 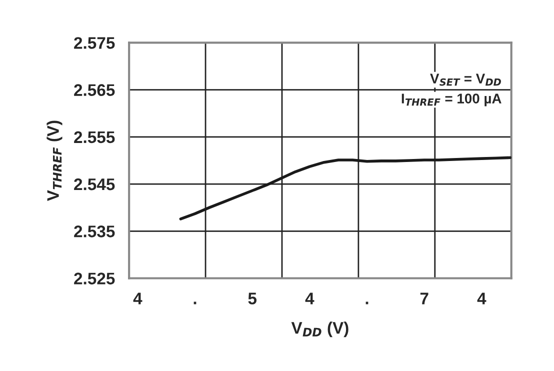 I want to click on y-tick-label: 2.565, so click(x=94, y=90).